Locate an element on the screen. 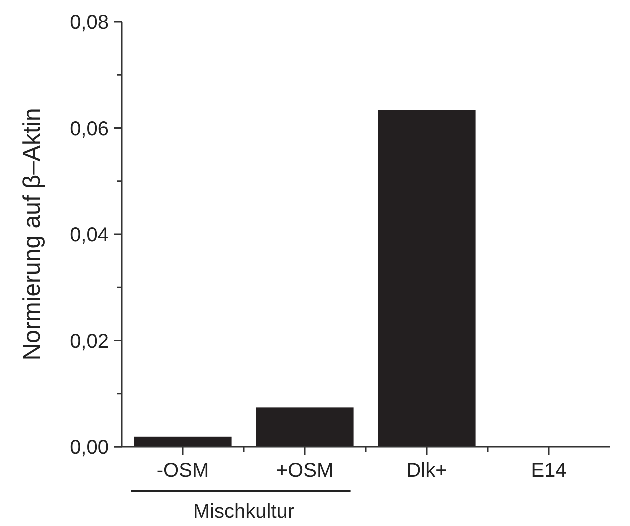 Image resolution: width=630 pixels, height=526 pixels. y-tick-label: 0,08 is located at coordinates (89, 23).